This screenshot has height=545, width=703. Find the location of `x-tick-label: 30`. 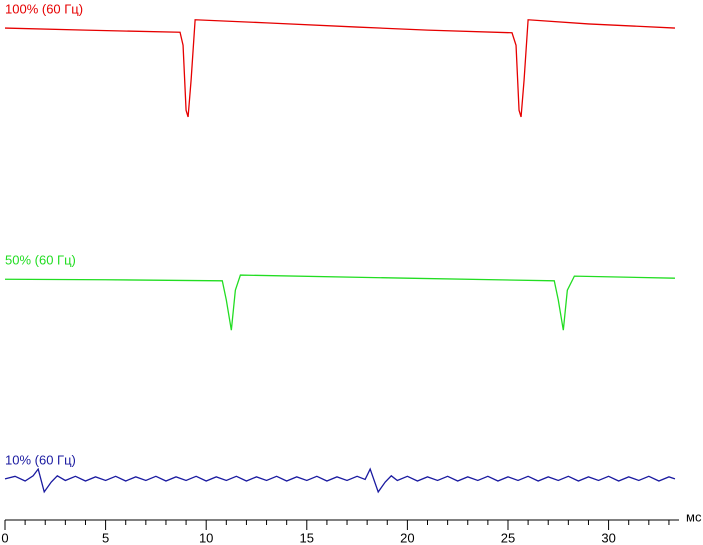

x-tick-label: 30 is located at coordinates (608, 537).